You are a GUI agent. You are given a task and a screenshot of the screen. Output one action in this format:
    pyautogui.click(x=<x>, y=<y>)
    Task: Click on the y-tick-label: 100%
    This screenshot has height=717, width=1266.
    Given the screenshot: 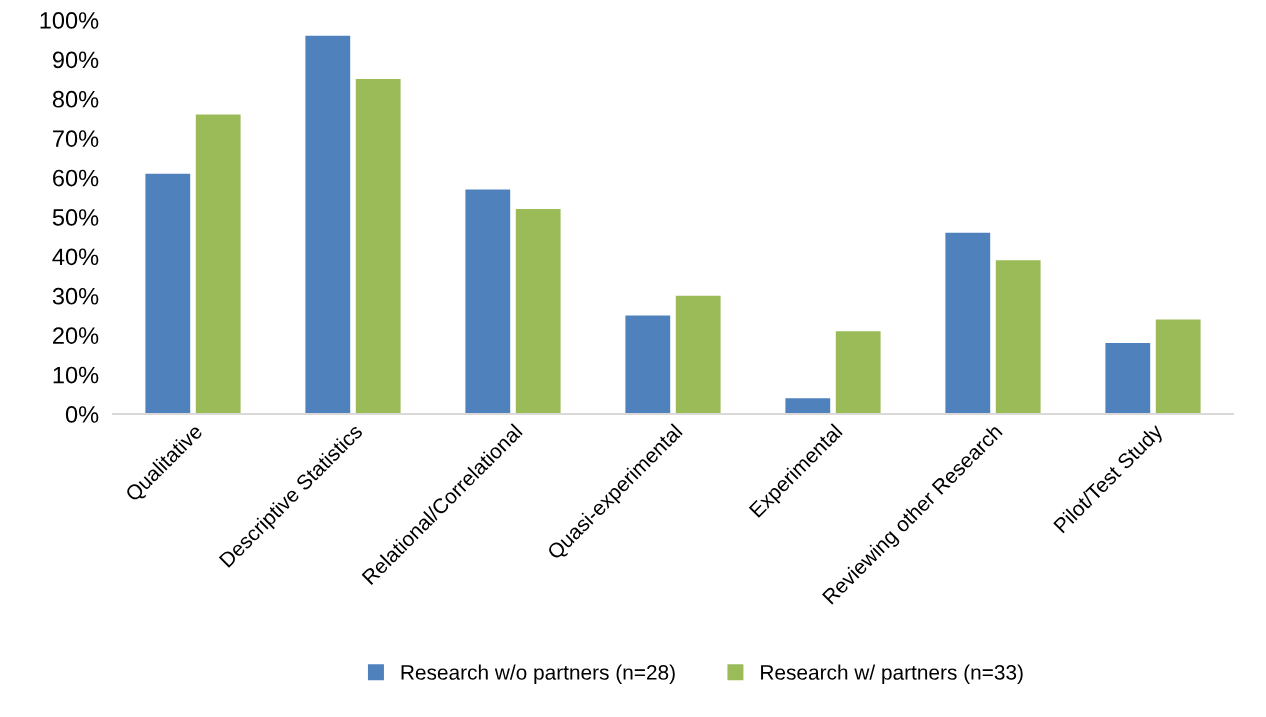 What is the action you would take?
    pyautogui.click(x=69, y=20)
    